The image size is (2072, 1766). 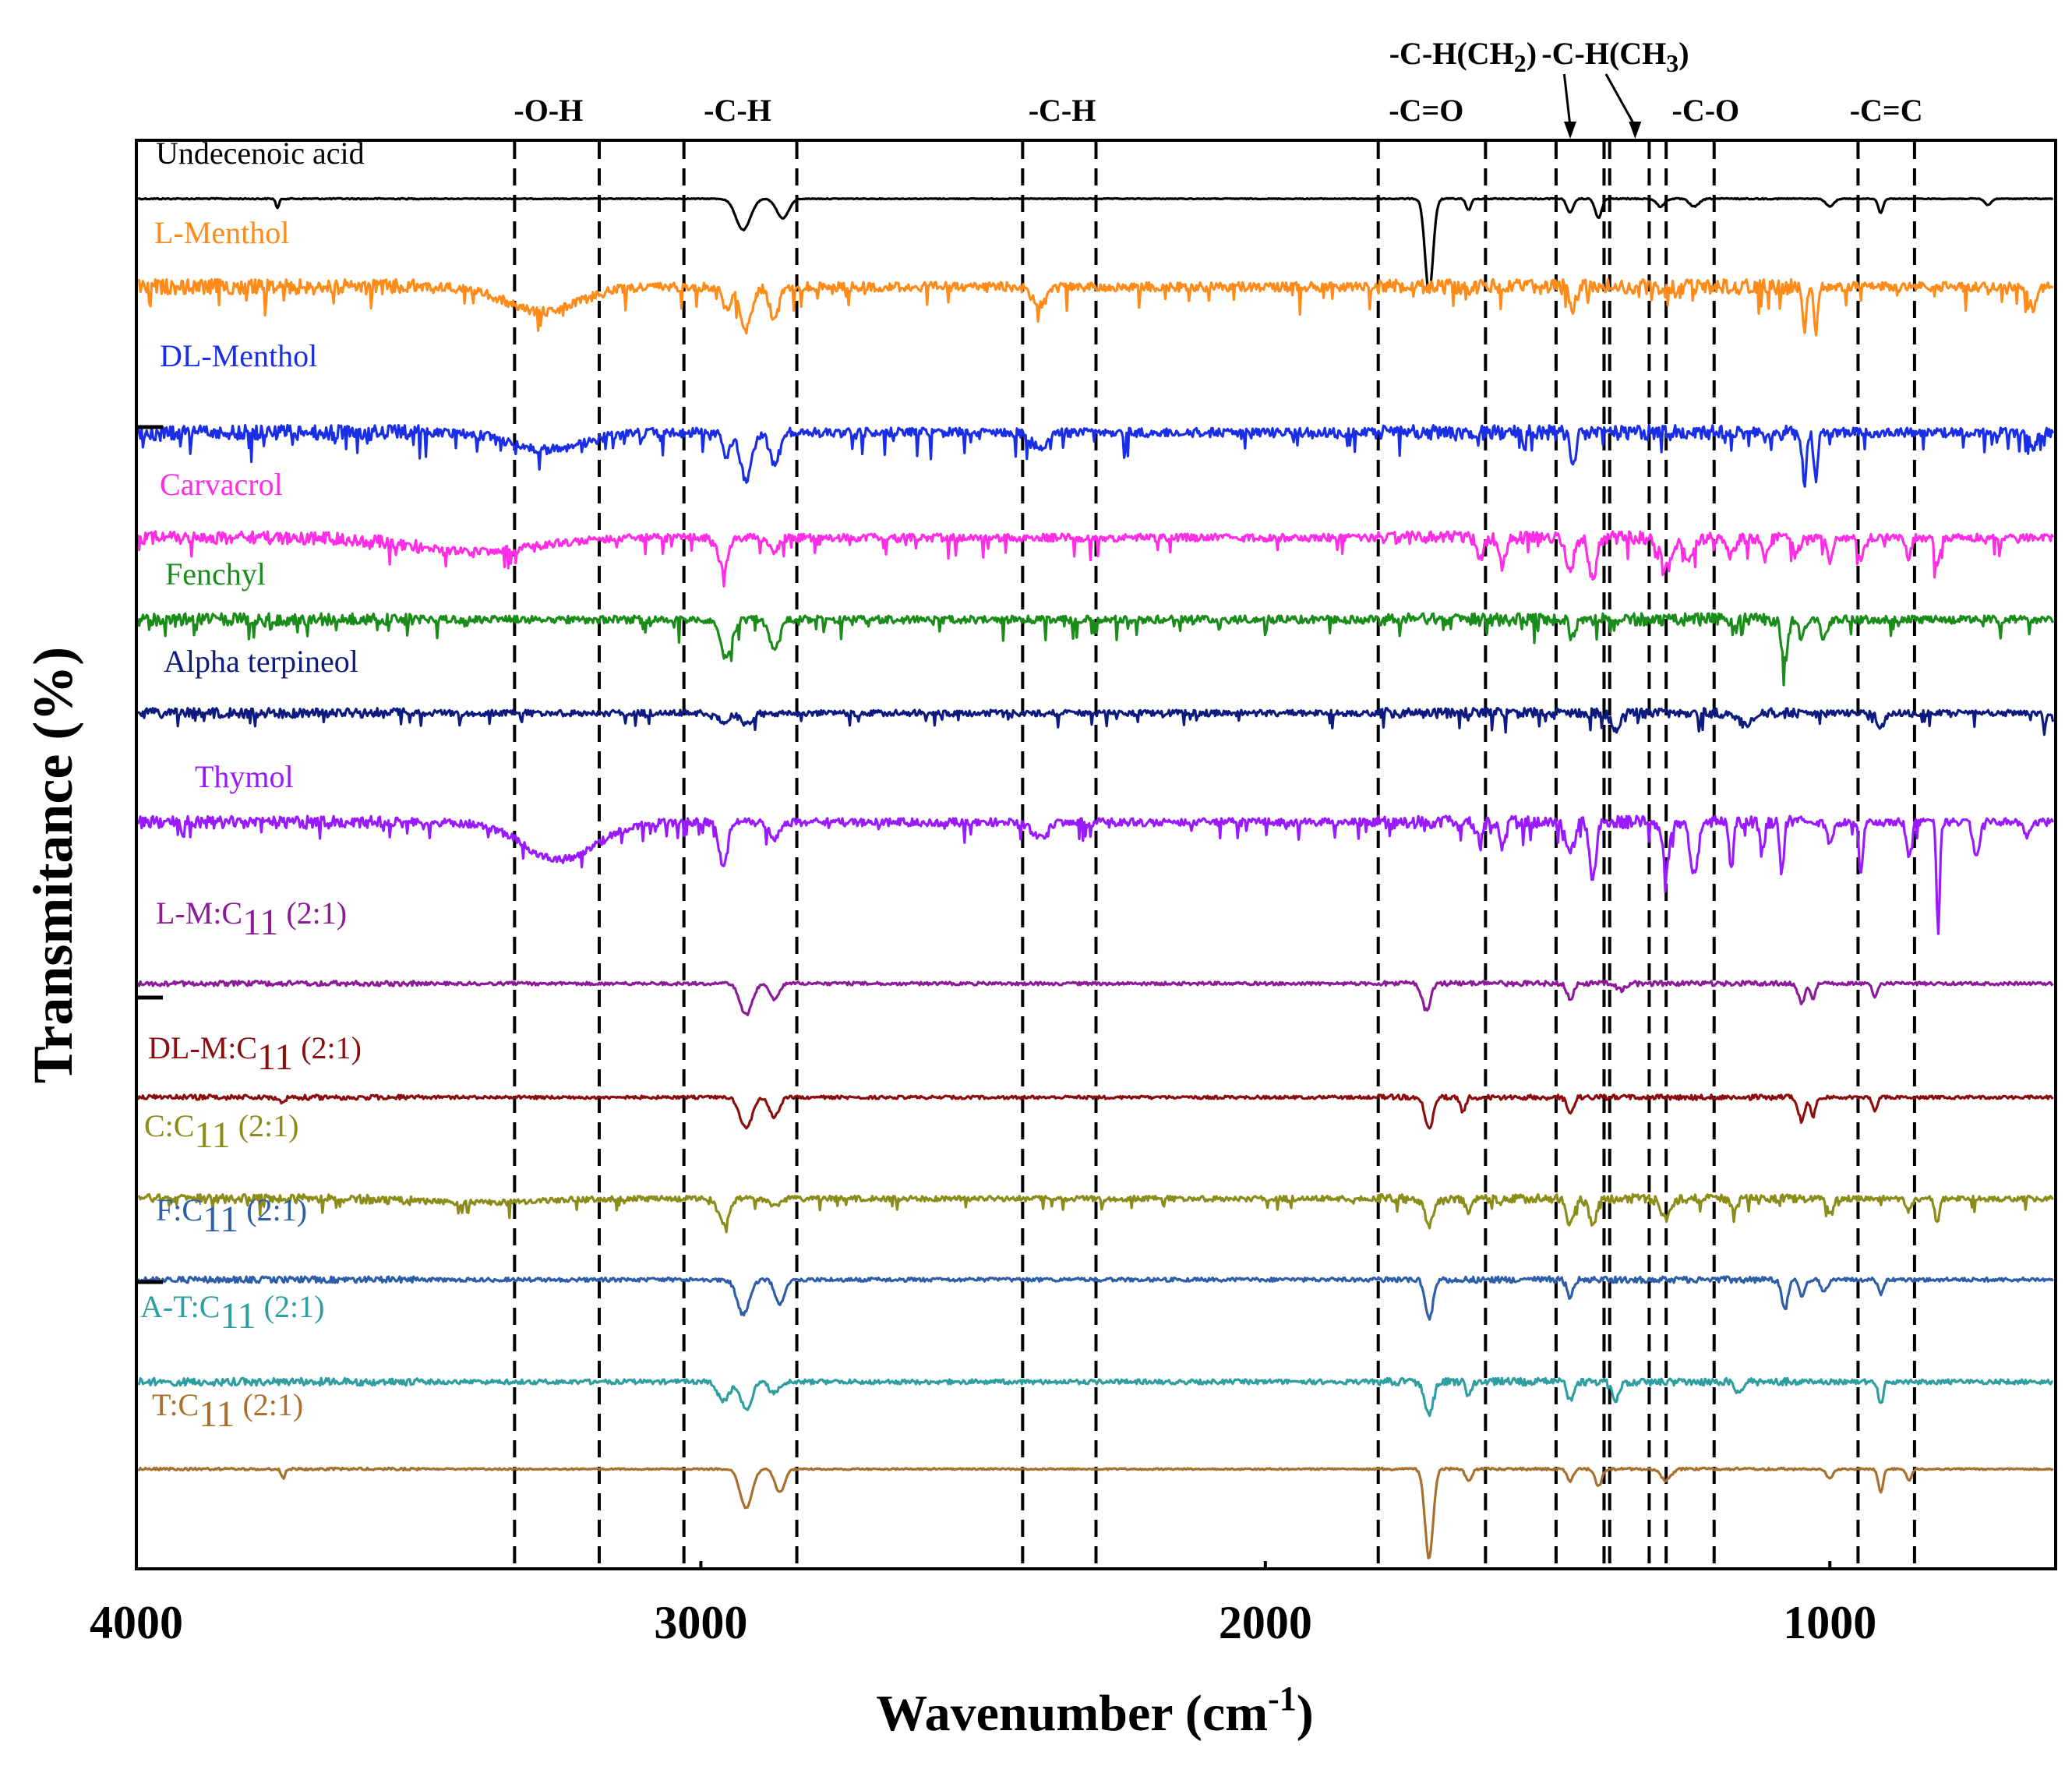 What do you see at coordinates (1072, 1713) in the screenshot?
I see `x-axis-title-main: Wavenumber (cm` at bounding box center [1072, 1713].